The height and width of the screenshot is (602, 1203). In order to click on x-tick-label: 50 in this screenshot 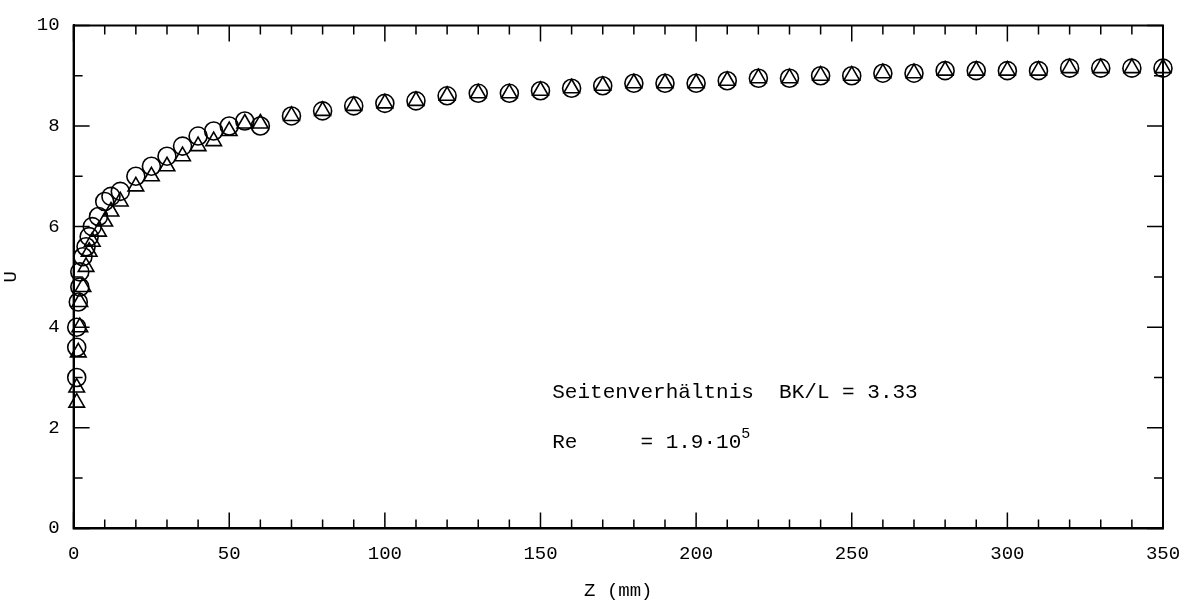, I will do `click(229, 553)`.